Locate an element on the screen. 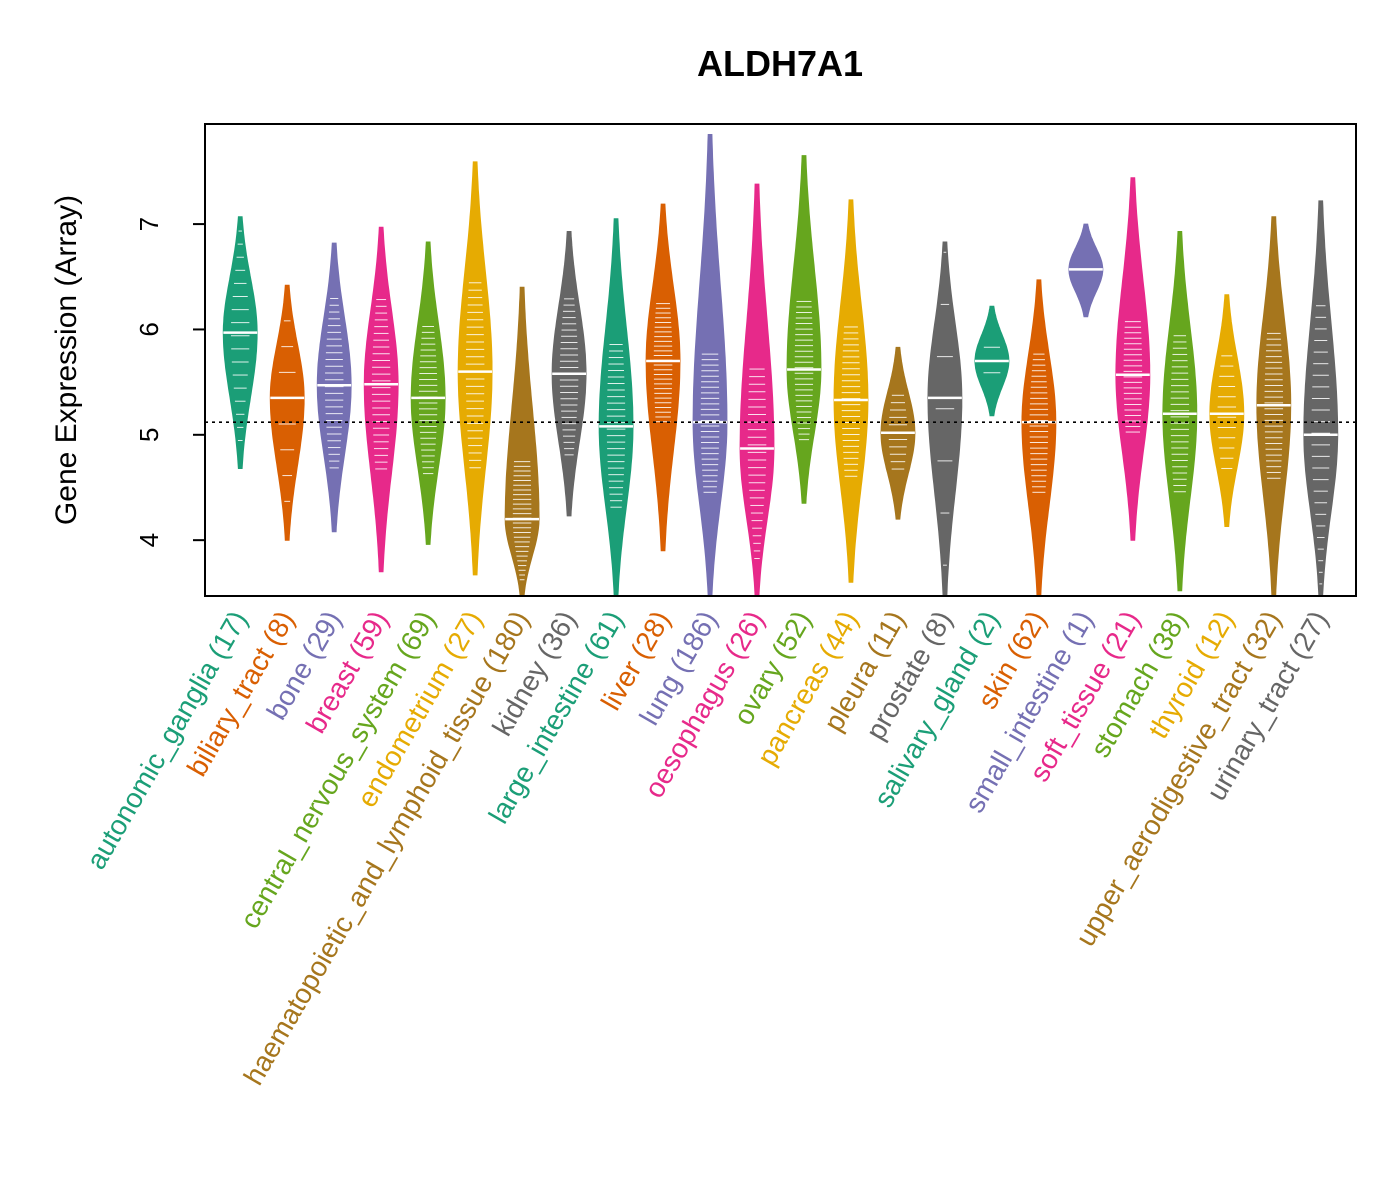 Image resolution: width=1400 pixels, height=1200 pixels. violin-breast is located at coordinates (381, 399).